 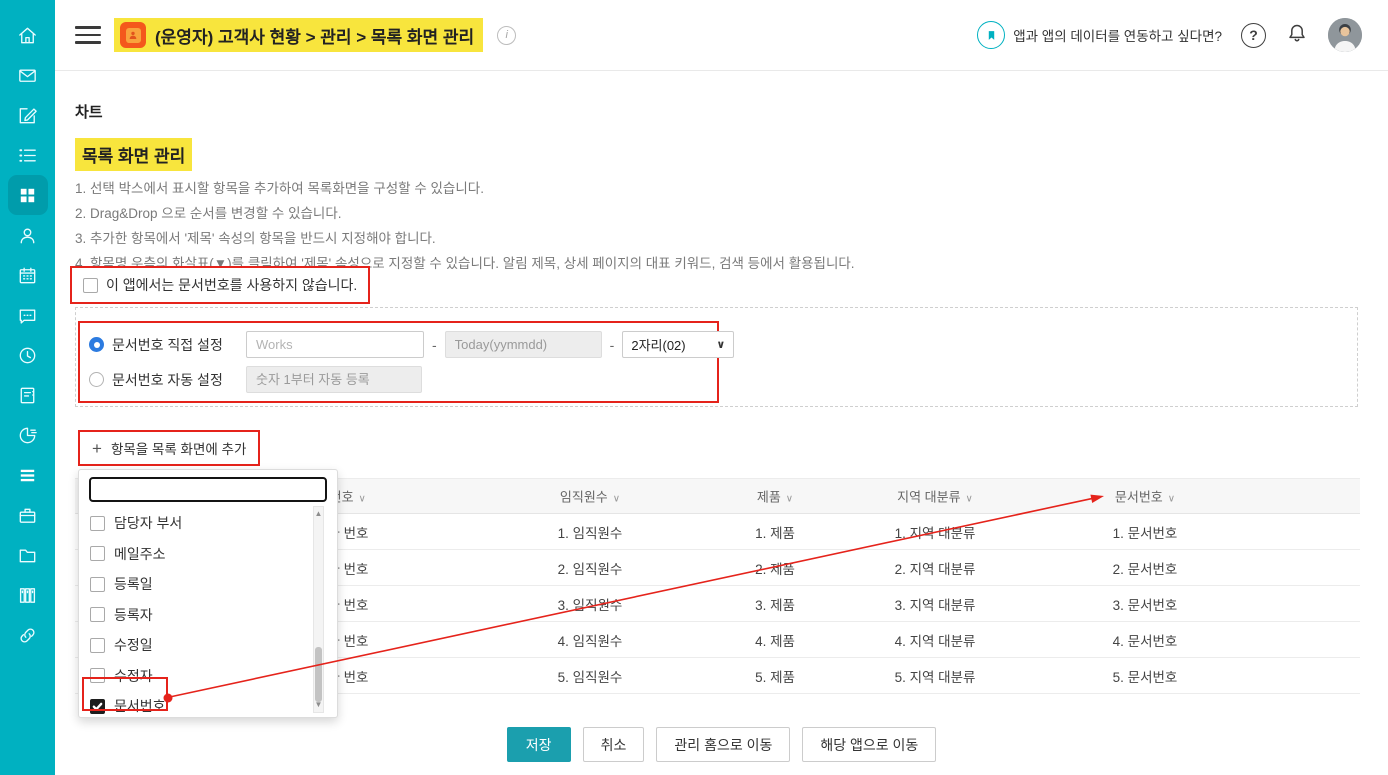 What do you see at coordinates (134, 154) in the screenshot?
I see `main-title: 목록 화면 관리` at bounding box center [134, 154].